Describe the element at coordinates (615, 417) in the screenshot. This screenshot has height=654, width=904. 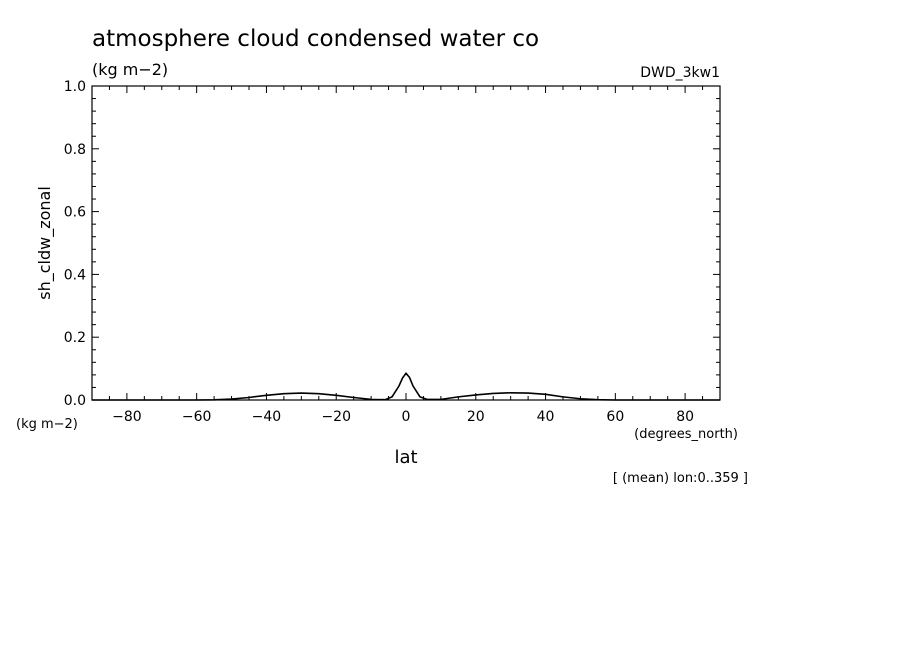
I see `x-tick-label: 60` at that location.